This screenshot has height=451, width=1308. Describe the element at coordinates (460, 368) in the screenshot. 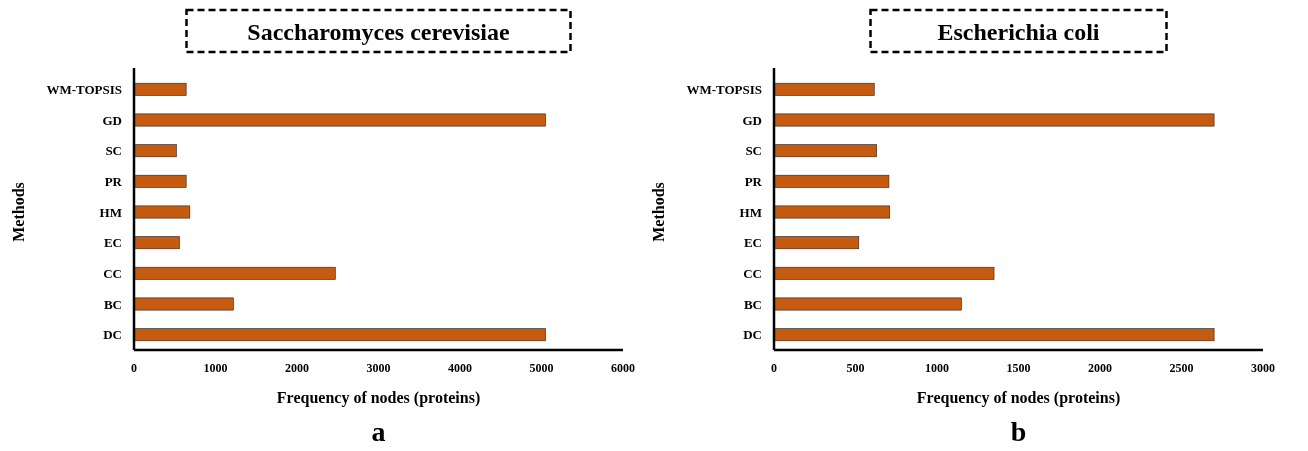

I see `x-tick-label: 4000` at that location.